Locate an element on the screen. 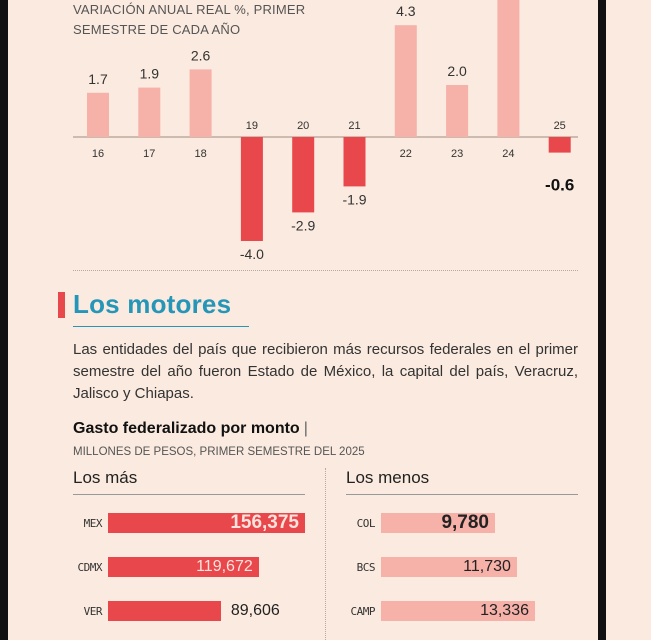 This screenshot has width=651, height=640. state-label: CAMP is located at coordinates (363, 611).